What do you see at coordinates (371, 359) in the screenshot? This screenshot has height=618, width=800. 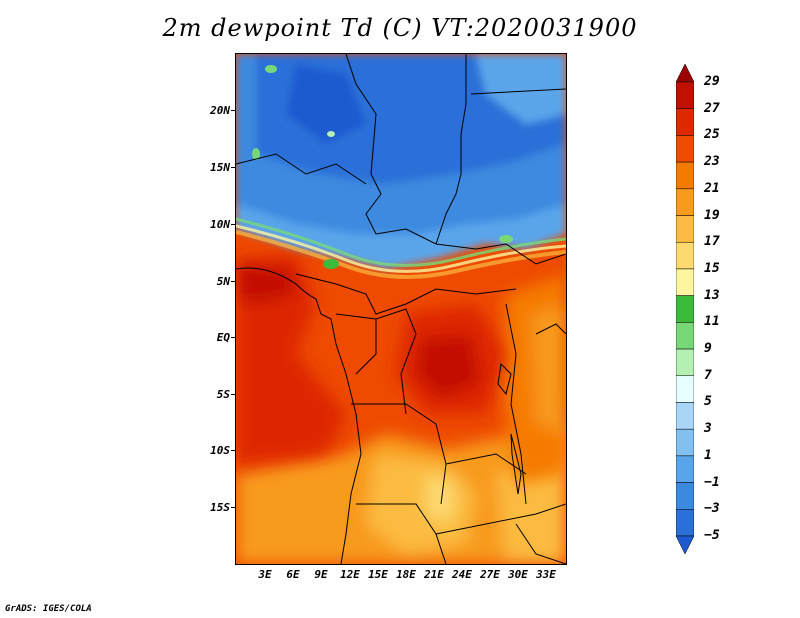 I see `field-hot` at bounding box center [371, 359].